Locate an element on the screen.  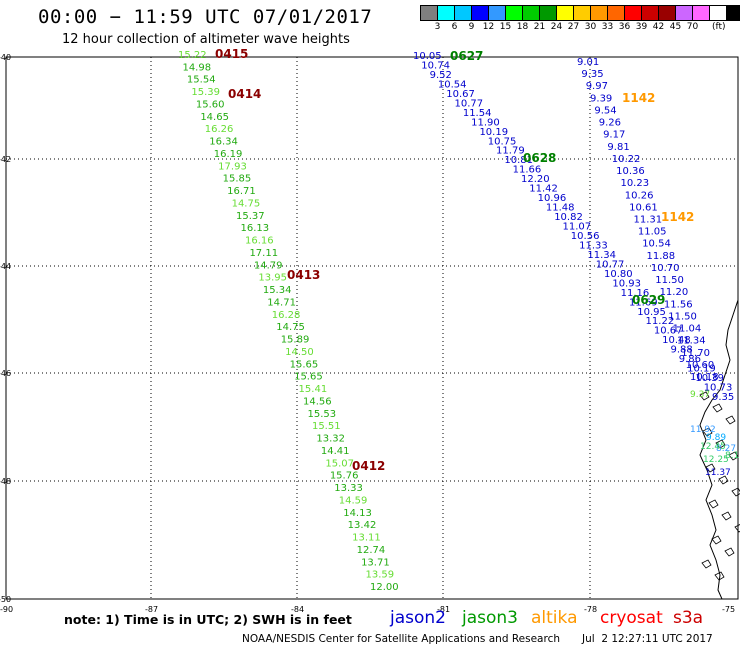
scale-label: 21 is located at coordinates (539, 27).